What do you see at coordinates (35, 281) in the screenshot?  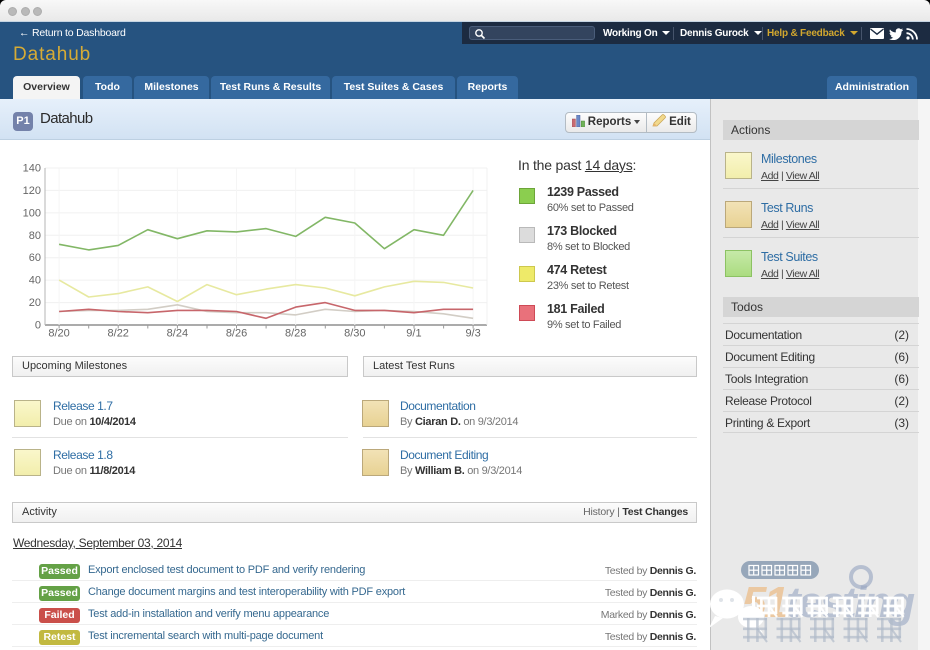 I see `svg-text: 40` at bounding box center [35, 281].